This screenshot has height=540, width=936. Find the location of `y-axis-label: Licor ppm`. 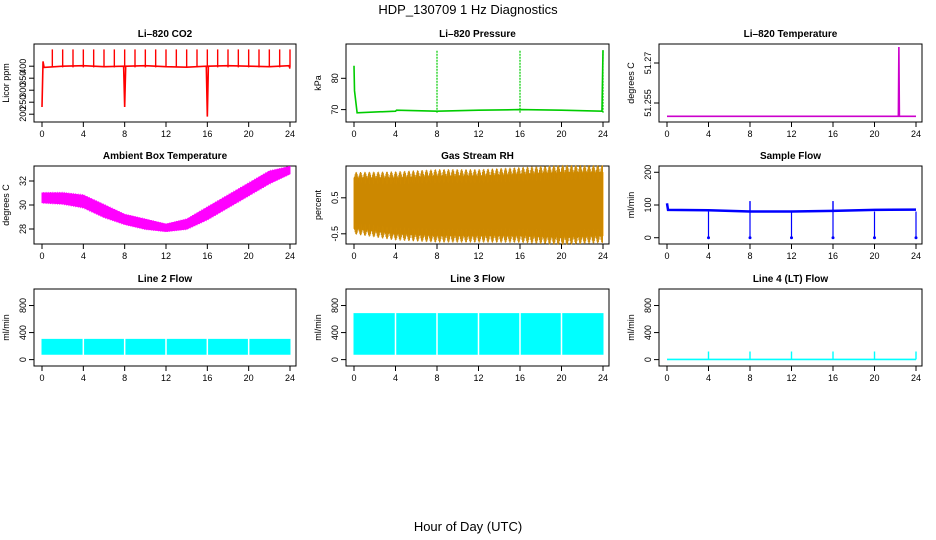

y-axis-label: Licor ppm is located at coordinates (6, 83).